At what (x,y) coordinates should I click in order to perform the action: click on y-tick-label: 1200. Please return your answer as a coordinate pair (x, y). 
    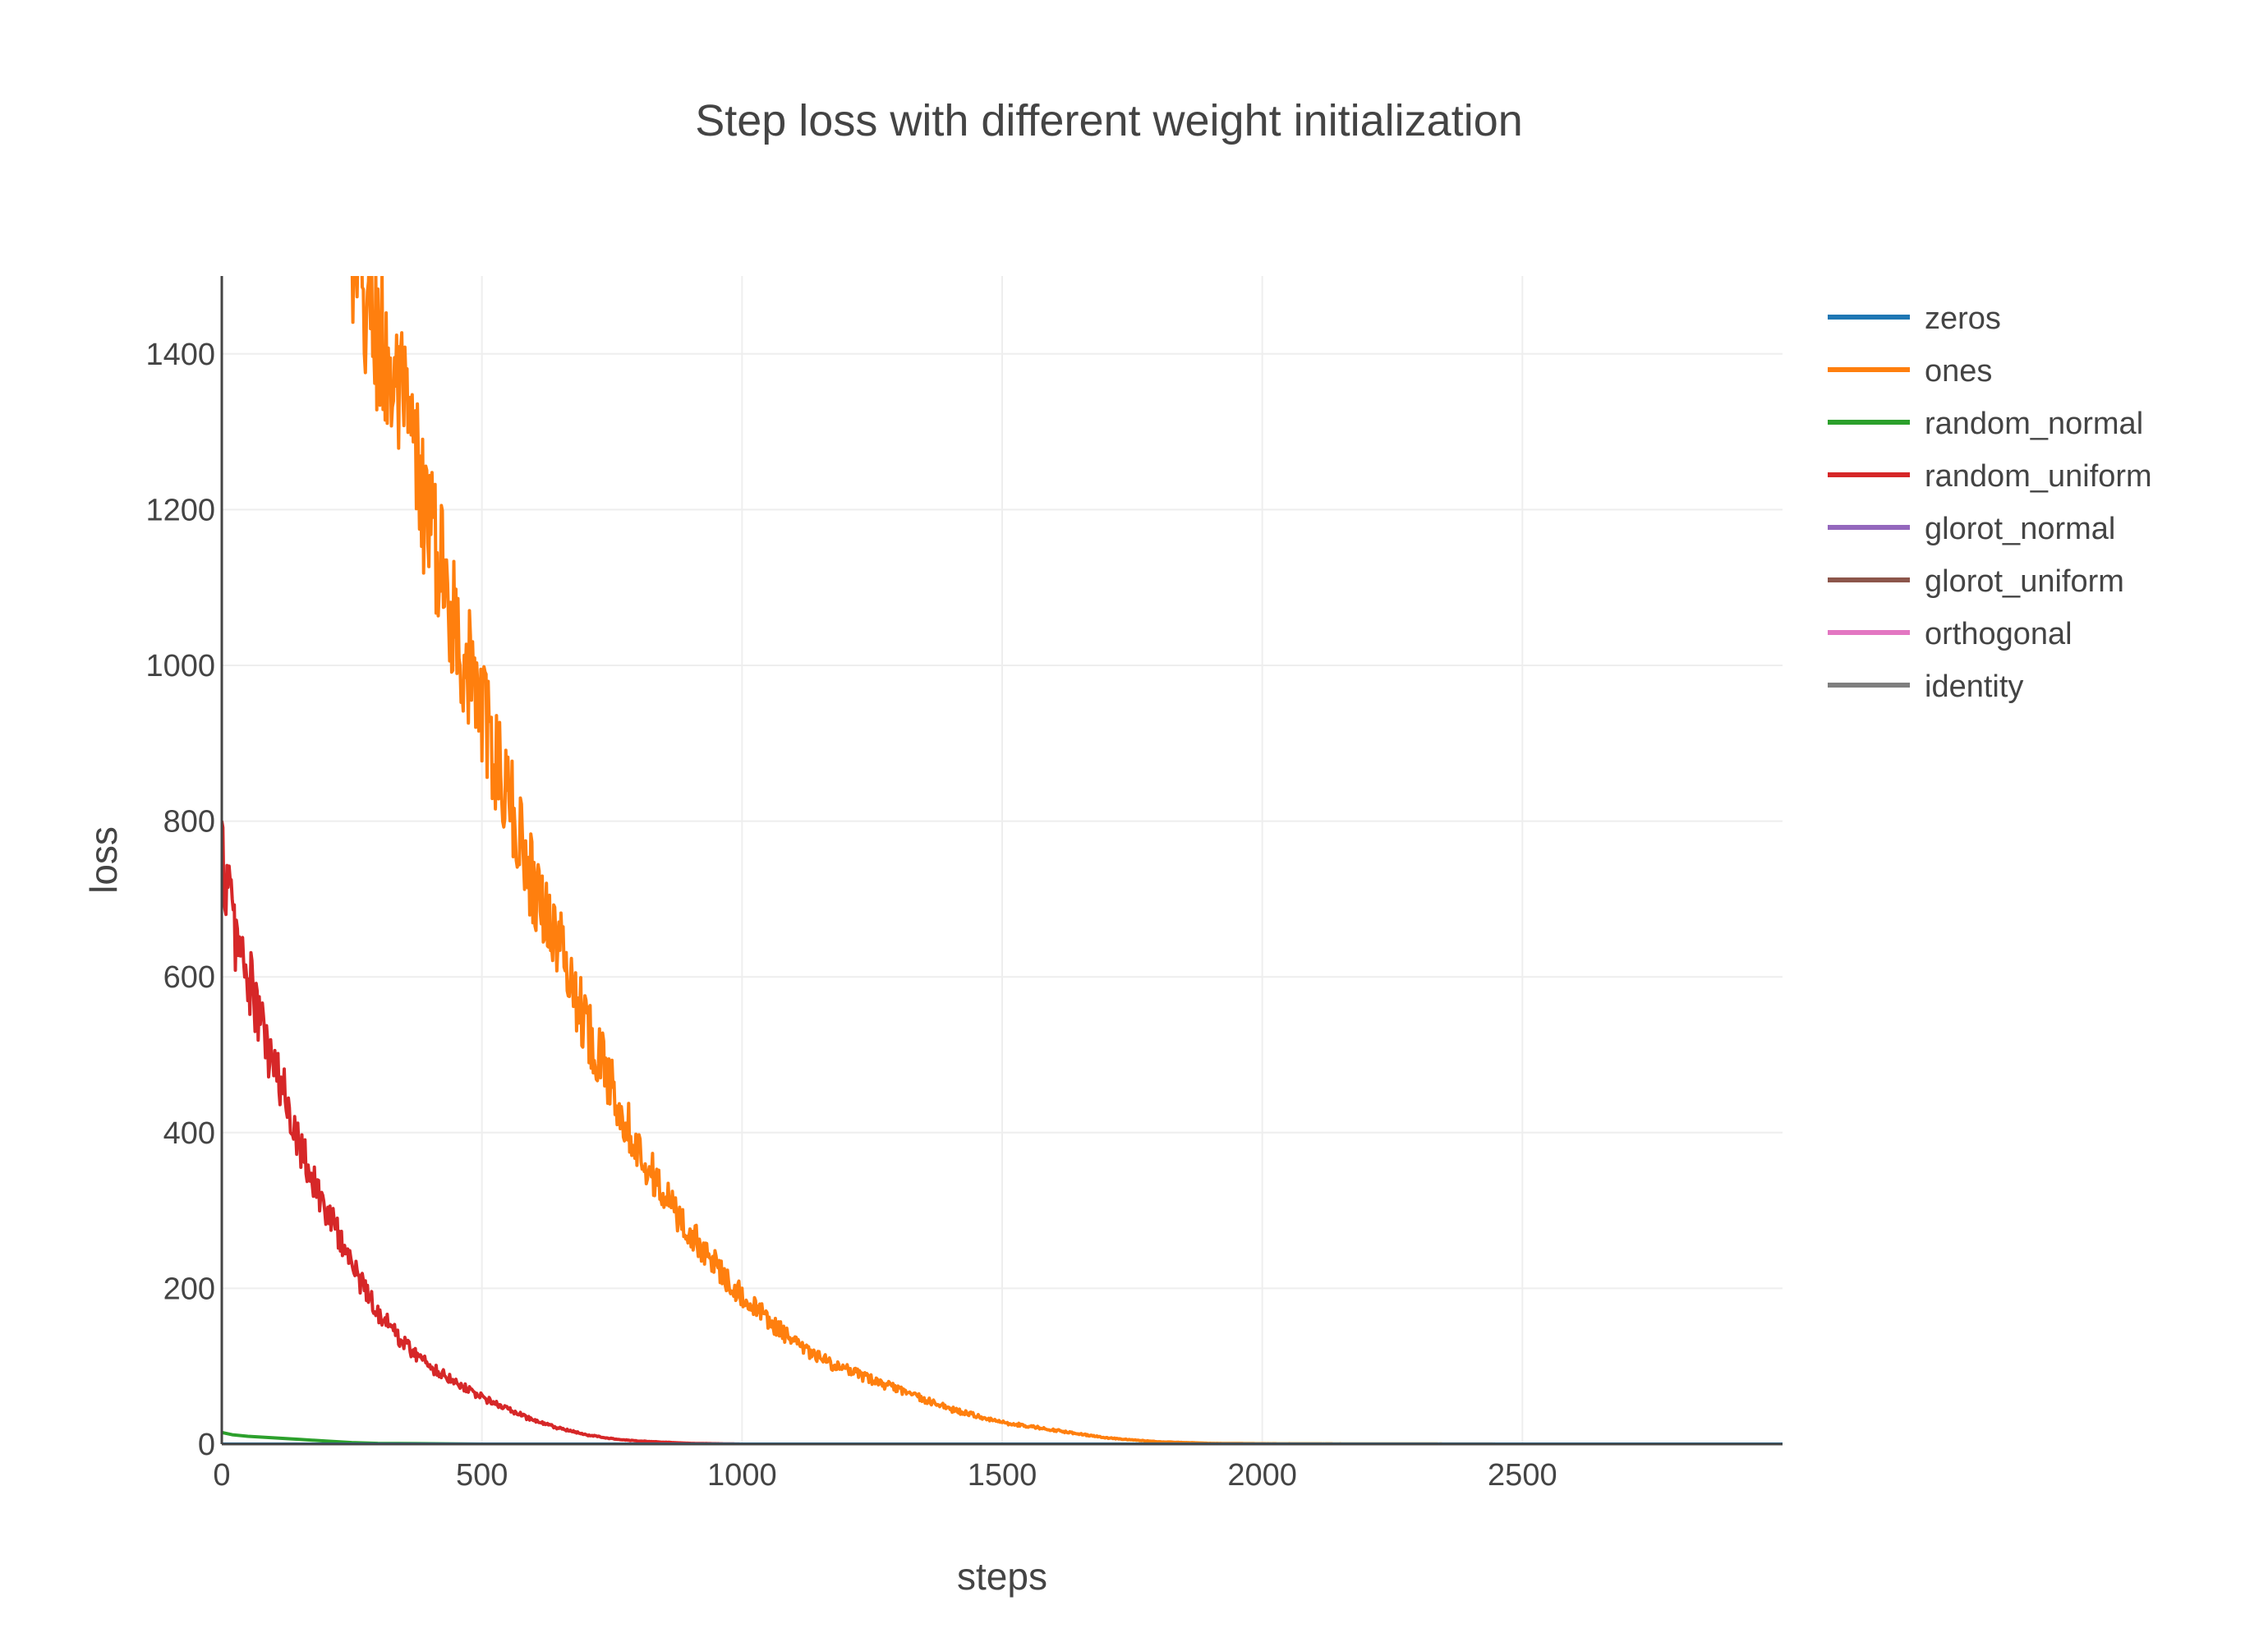
    Looking at the image, I should click on (180, 510).